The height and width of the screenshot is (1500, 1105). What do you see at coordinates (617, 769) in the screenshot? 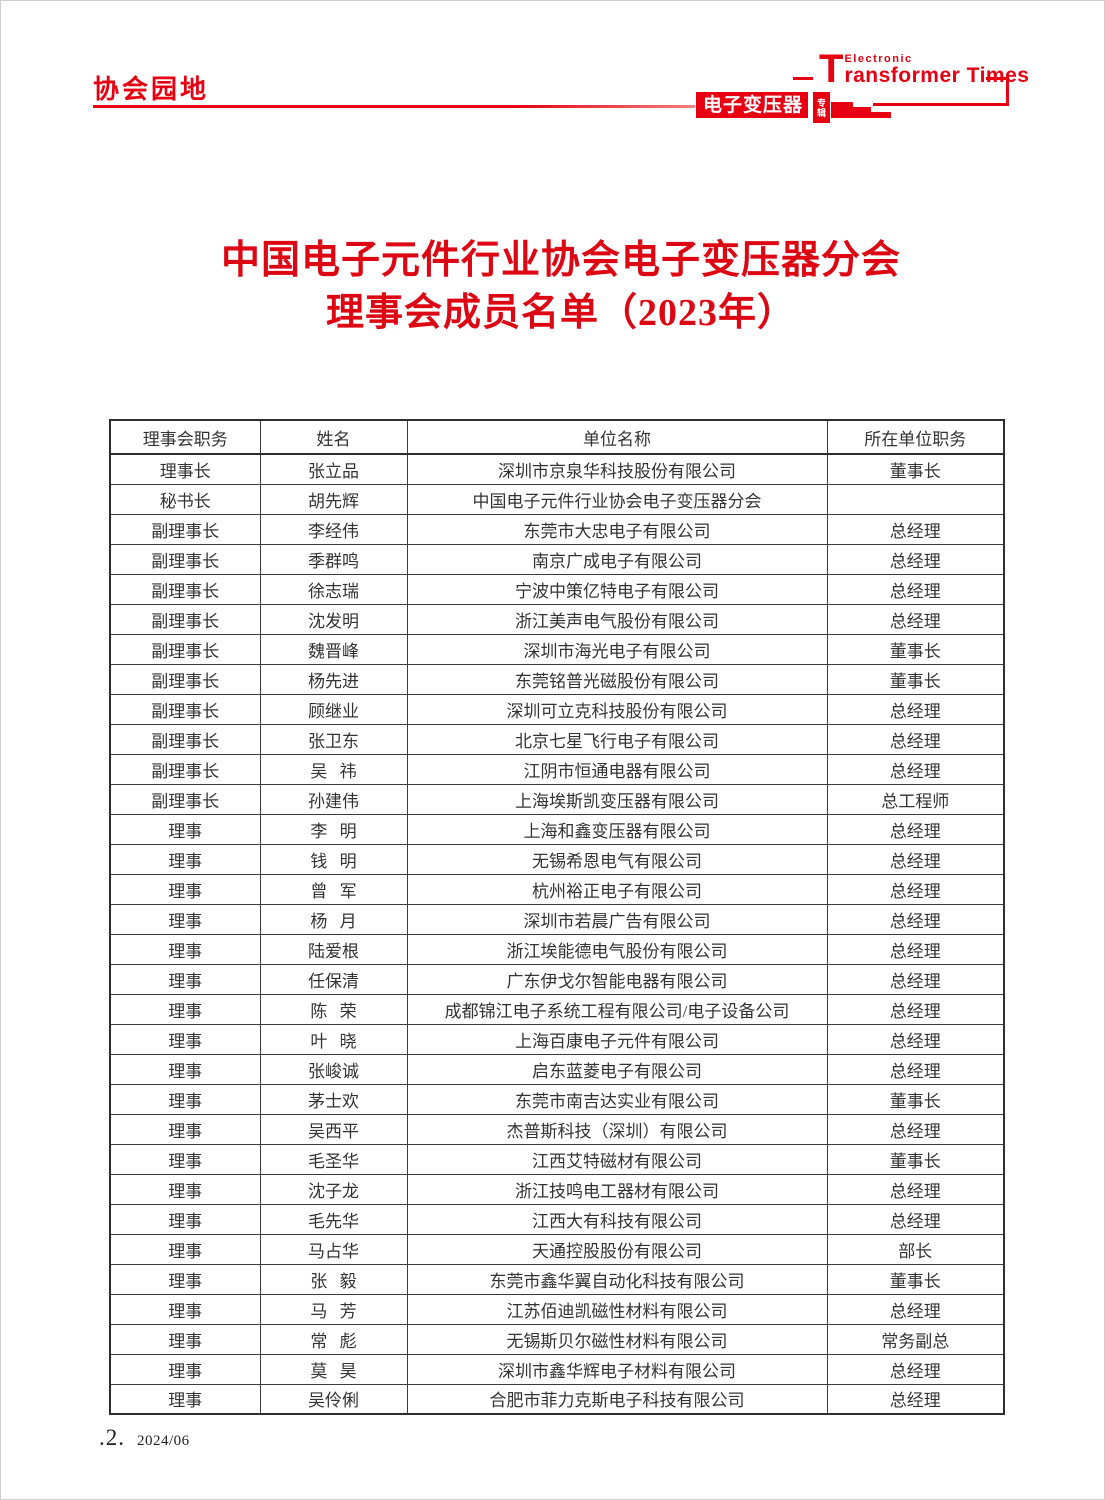
I see `table-cell-org: 江阴市恒通电器有限公司` at bounding box center [617, 769].